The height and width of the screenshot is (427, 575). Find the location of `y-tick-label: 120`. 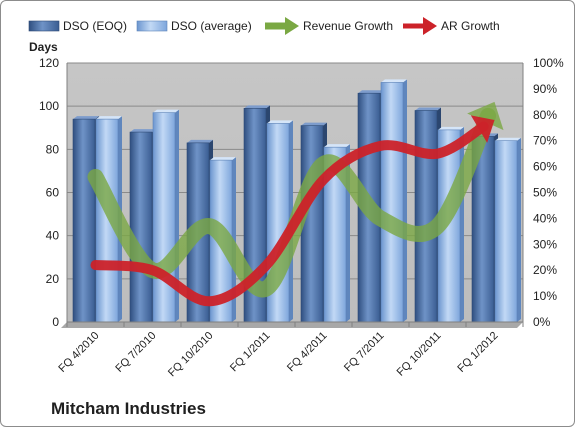

y-tick-label: 120 is located at coordinates (49, 63).